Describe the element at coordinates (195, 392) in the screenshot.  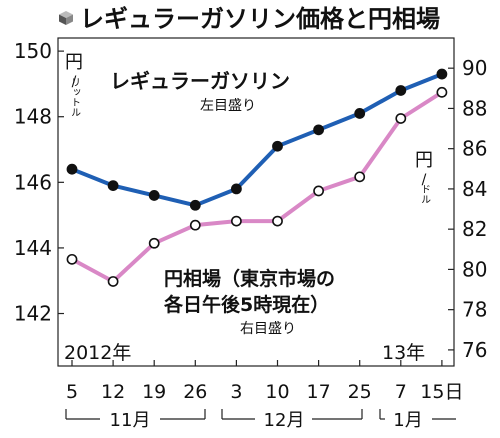
I see `x-tick-label: 26` at that location.